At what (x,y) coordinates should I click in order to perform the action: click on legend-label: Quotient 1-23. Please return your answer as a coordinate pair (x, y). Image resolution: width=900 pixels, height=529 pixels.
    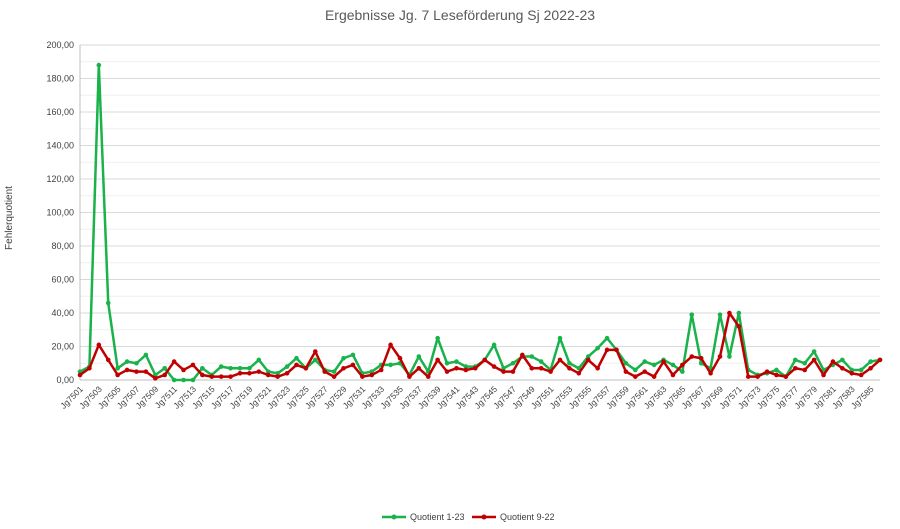
    Looking at the image, I should click on (437, 517).